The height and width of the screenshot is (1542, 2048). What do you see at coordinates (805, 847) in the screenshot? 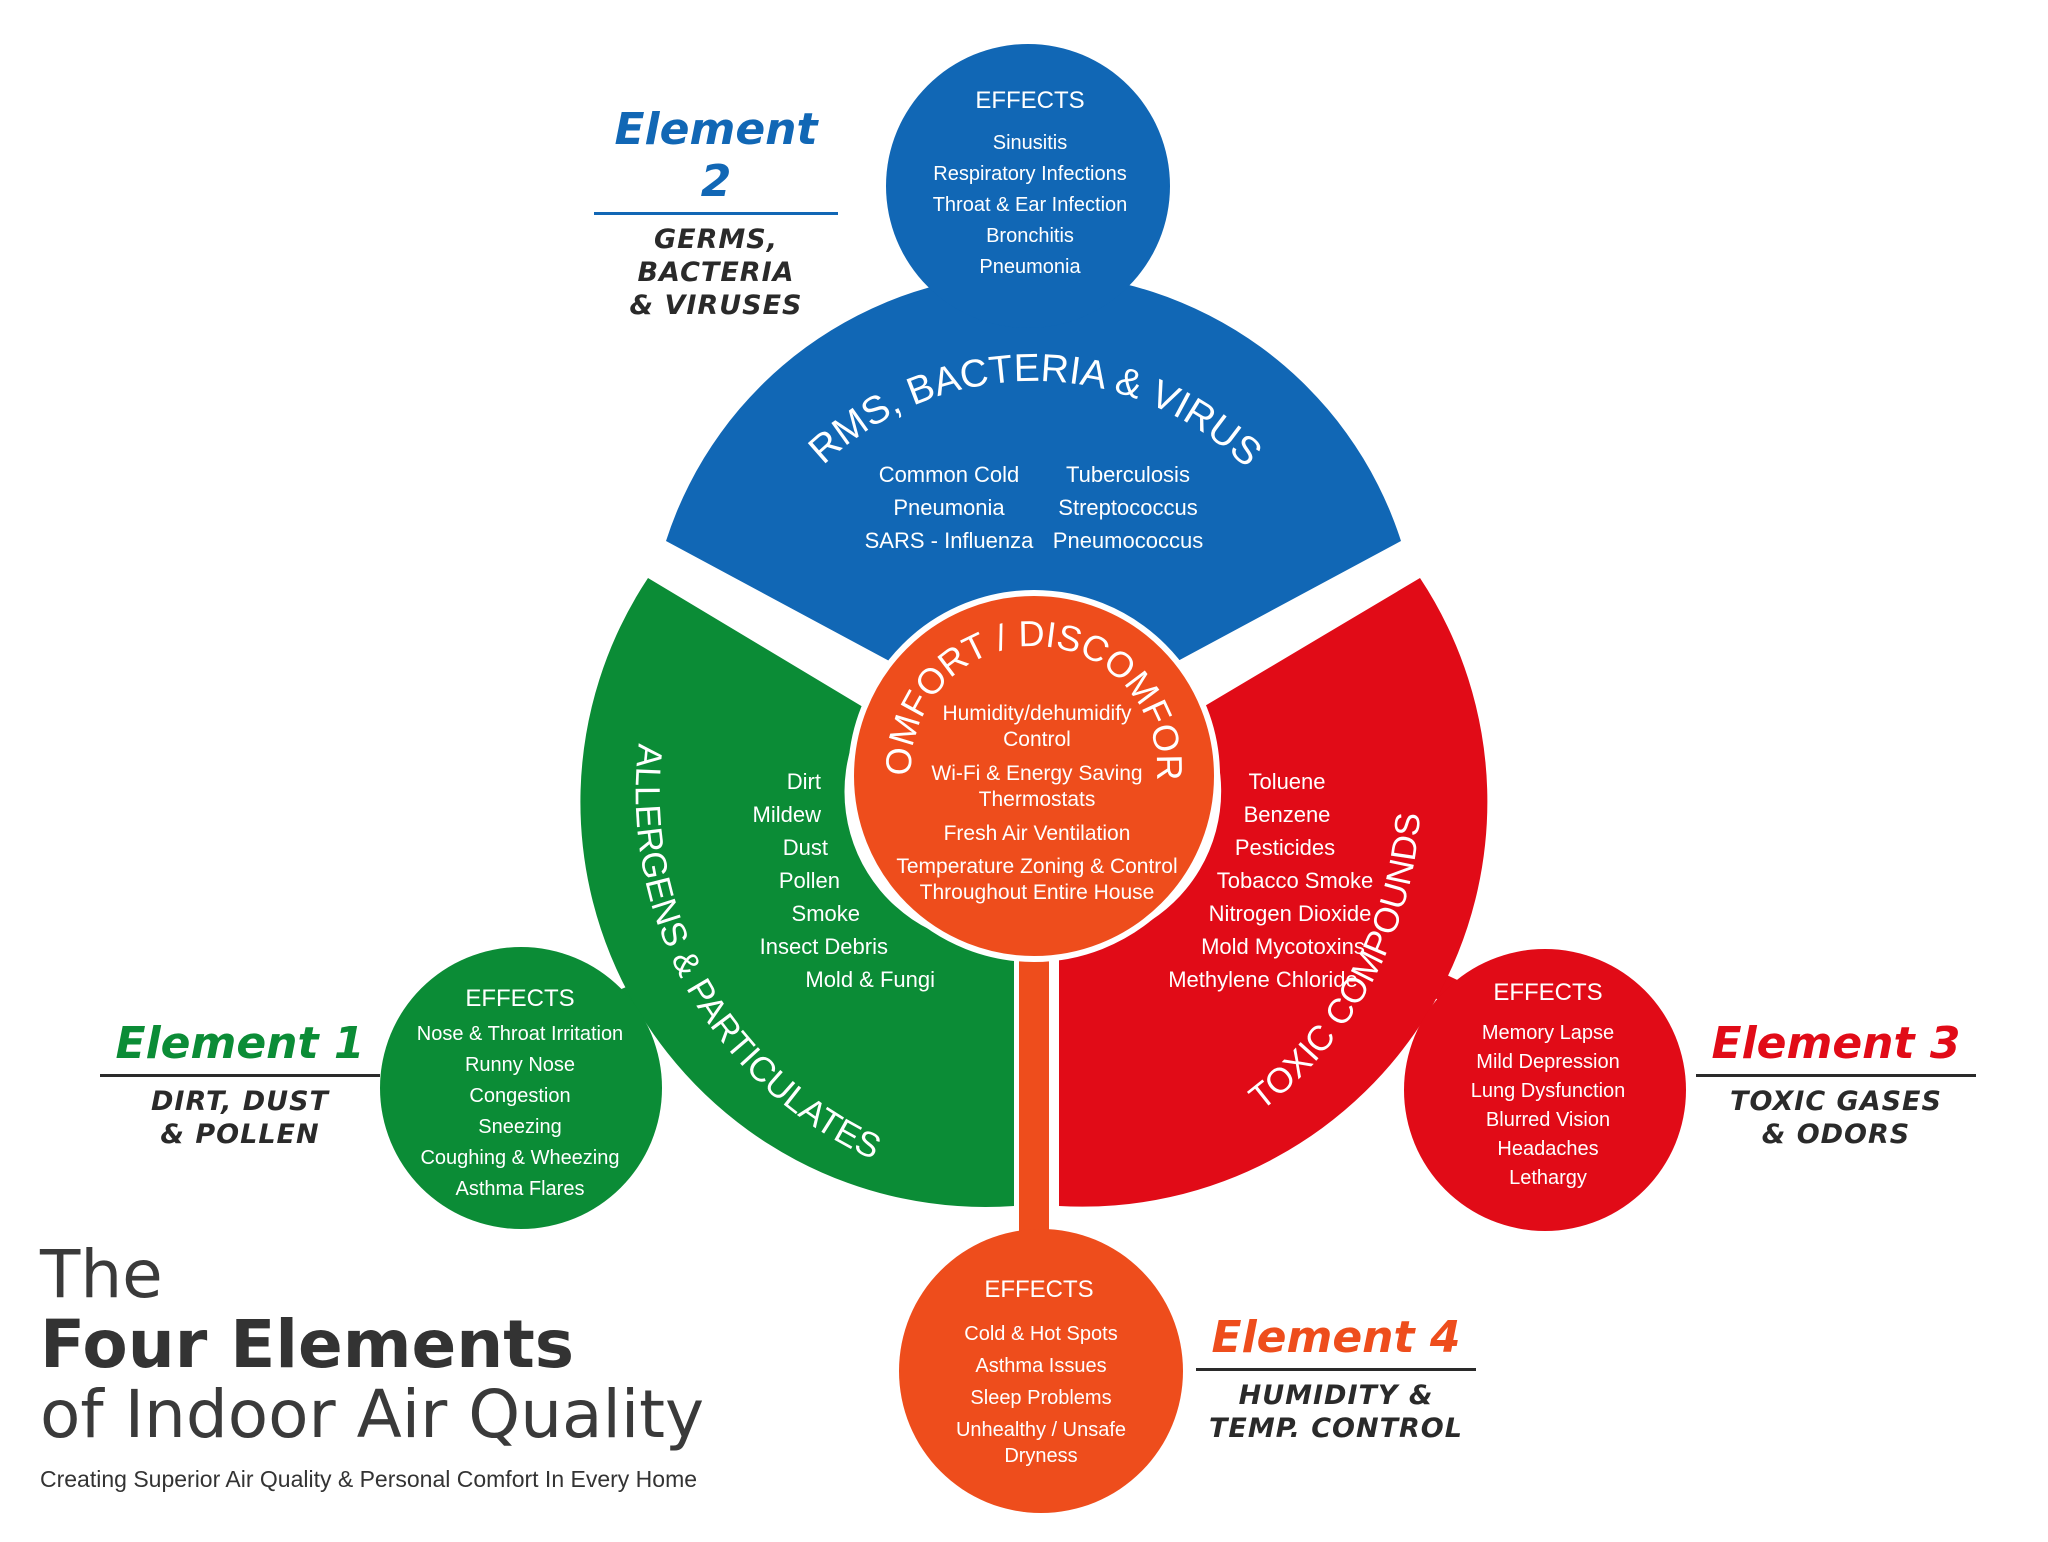
I see `allergens-item: Dust` at bounding box center [805, 847].